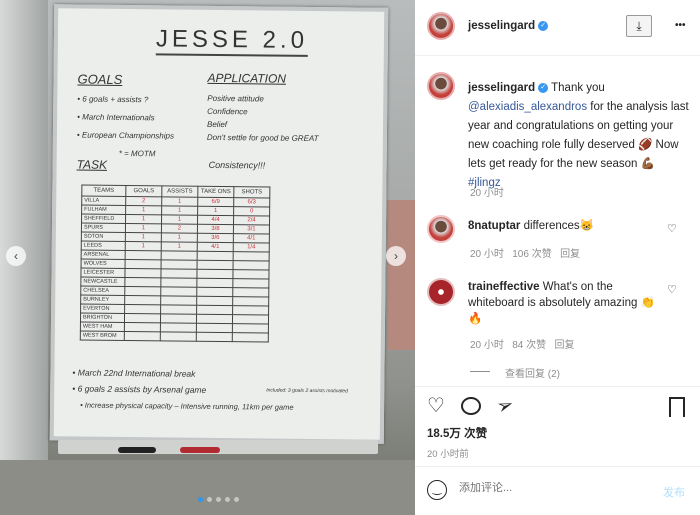 The height and width of the screenshot is (515, 700). Describe the element at coordinates (125, 135) in the screenshot. I see `goal-item: • European Championships` at that location.